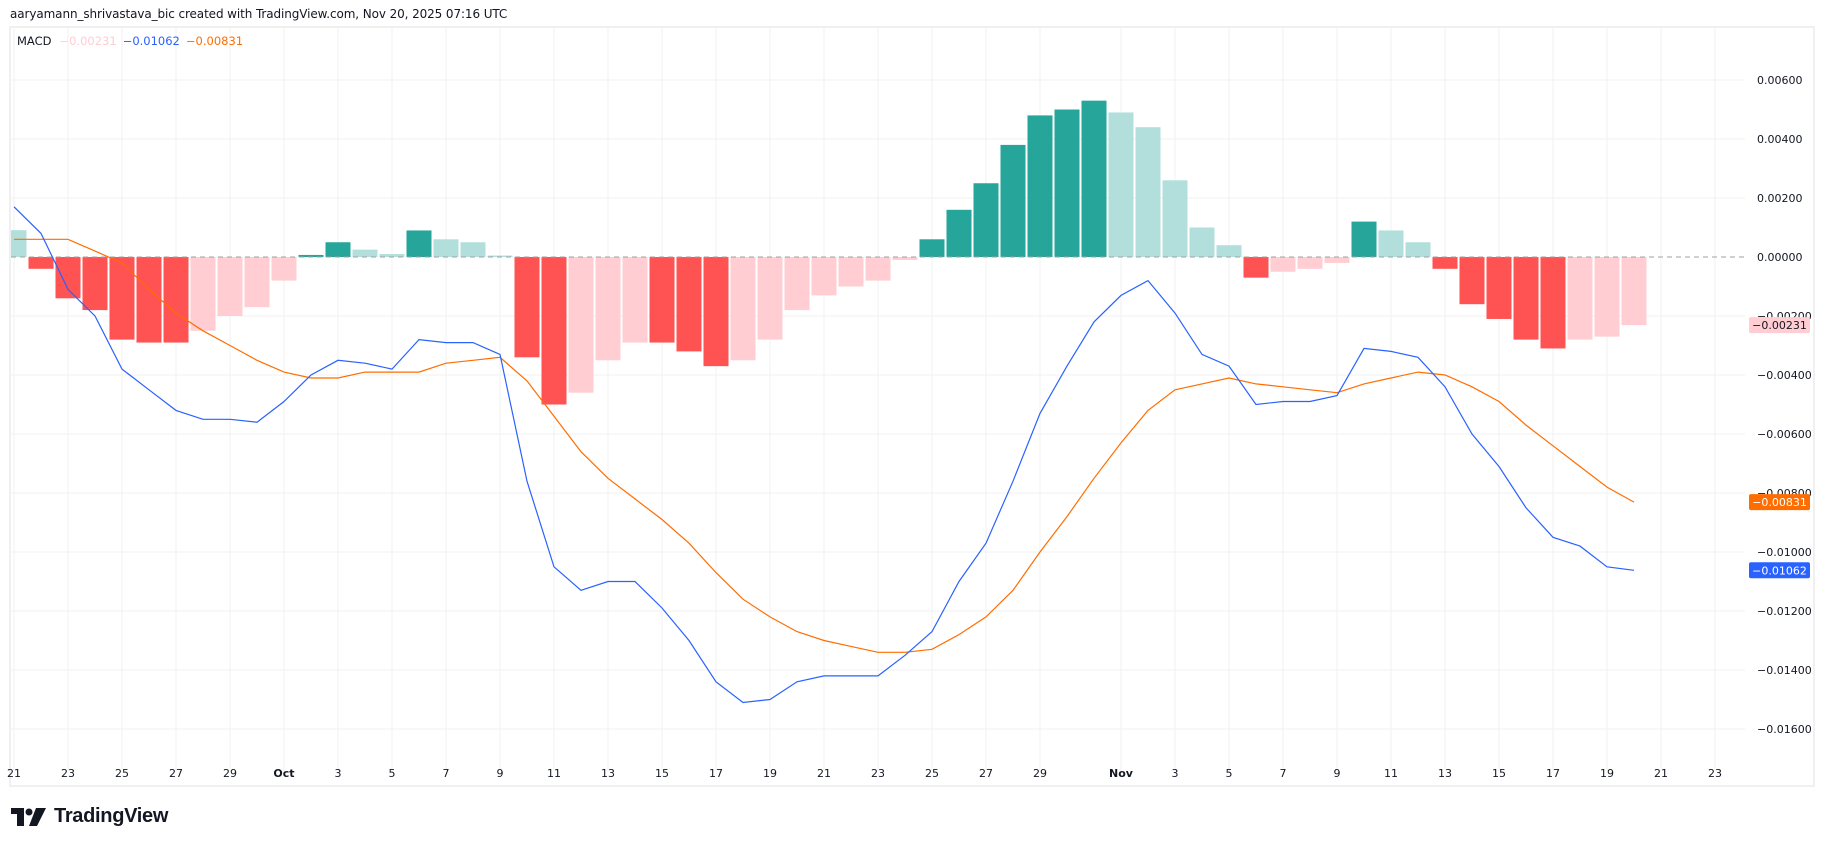  What do you see at coordinates (1780, 80) in the screenshot?
I see `y-tick-label: 0.00600` at bounding box center [1780, 80].